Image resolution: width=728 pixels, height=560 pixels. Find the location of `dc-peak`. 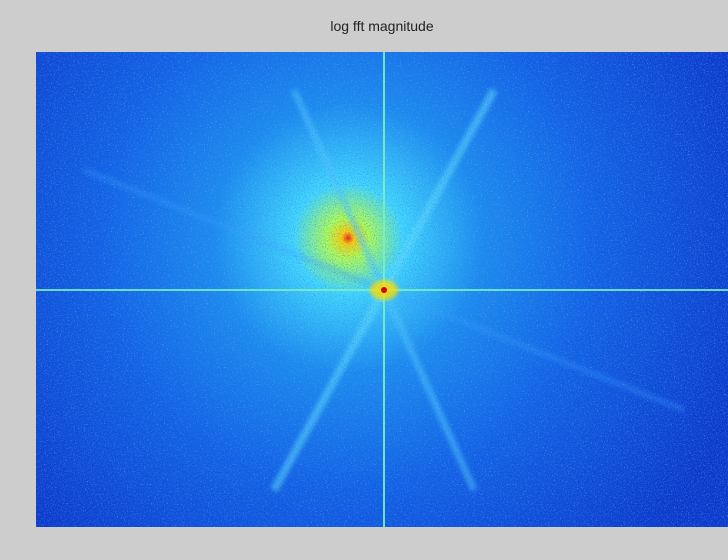

dc-peak is located at coordinates (384, 290).